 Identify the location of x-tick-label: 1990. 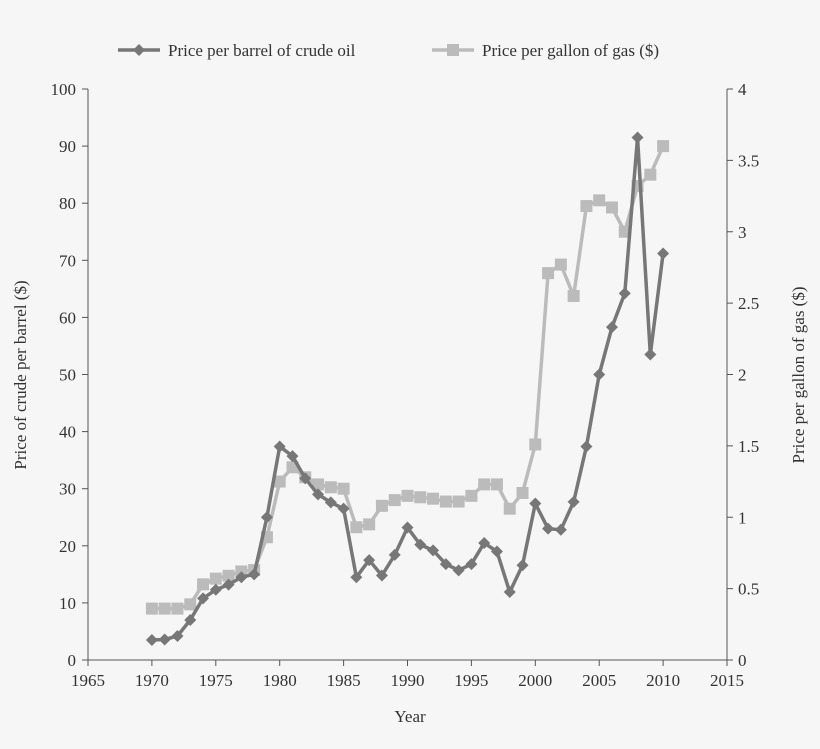
(408, 680).